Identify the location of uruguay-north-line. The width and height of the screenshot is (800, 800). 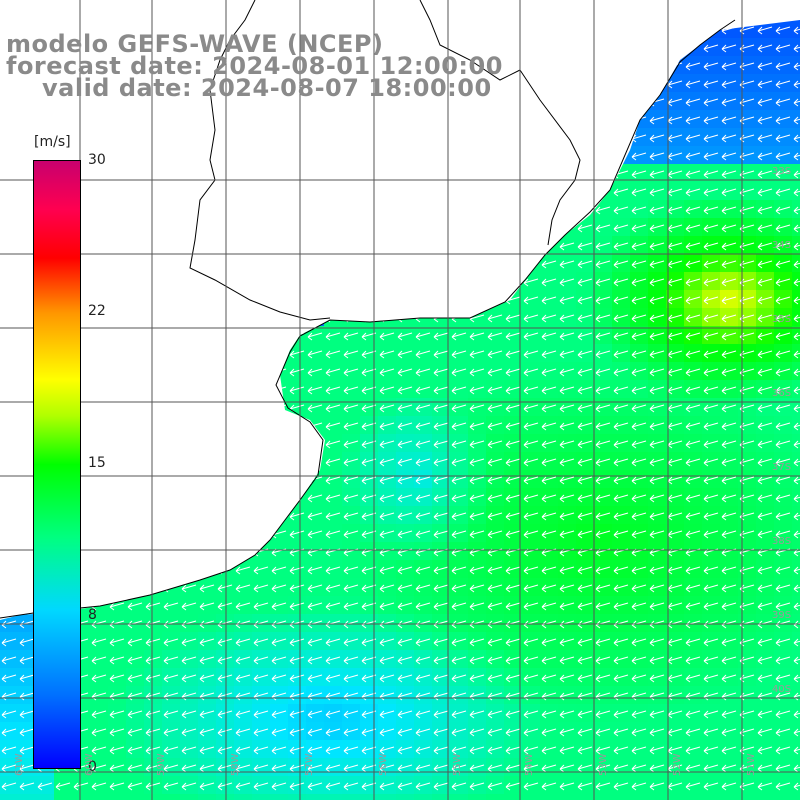
(550, 157).